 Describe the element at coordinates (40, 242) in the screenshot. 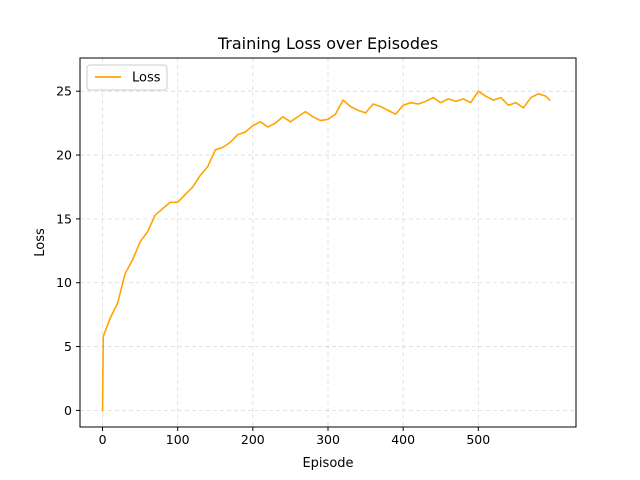

I see `y-axis-label: Loss` at that location.